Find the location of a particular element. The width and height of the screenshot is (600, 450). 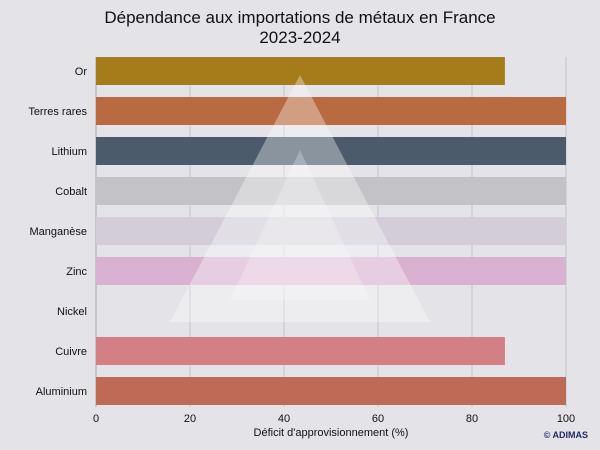

bar-cobalt is located at coordinates (331, 191).